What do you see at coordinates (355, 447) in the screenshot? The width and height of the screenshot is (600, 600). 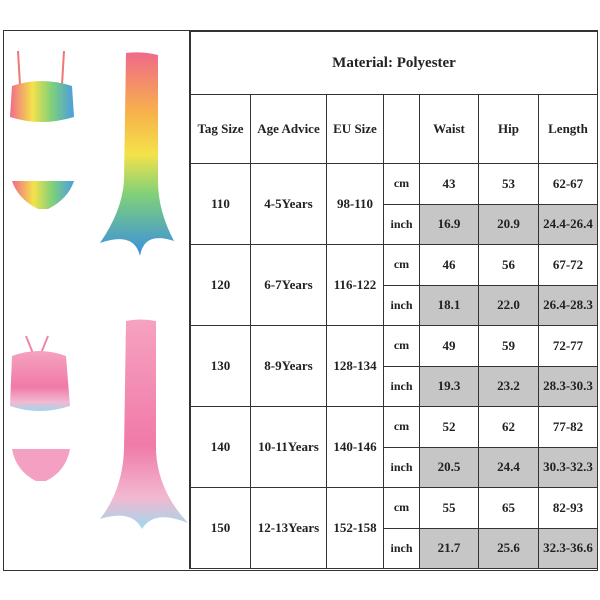 I see `eu-size-cell: 140-146` at bounding box center [355, 447].